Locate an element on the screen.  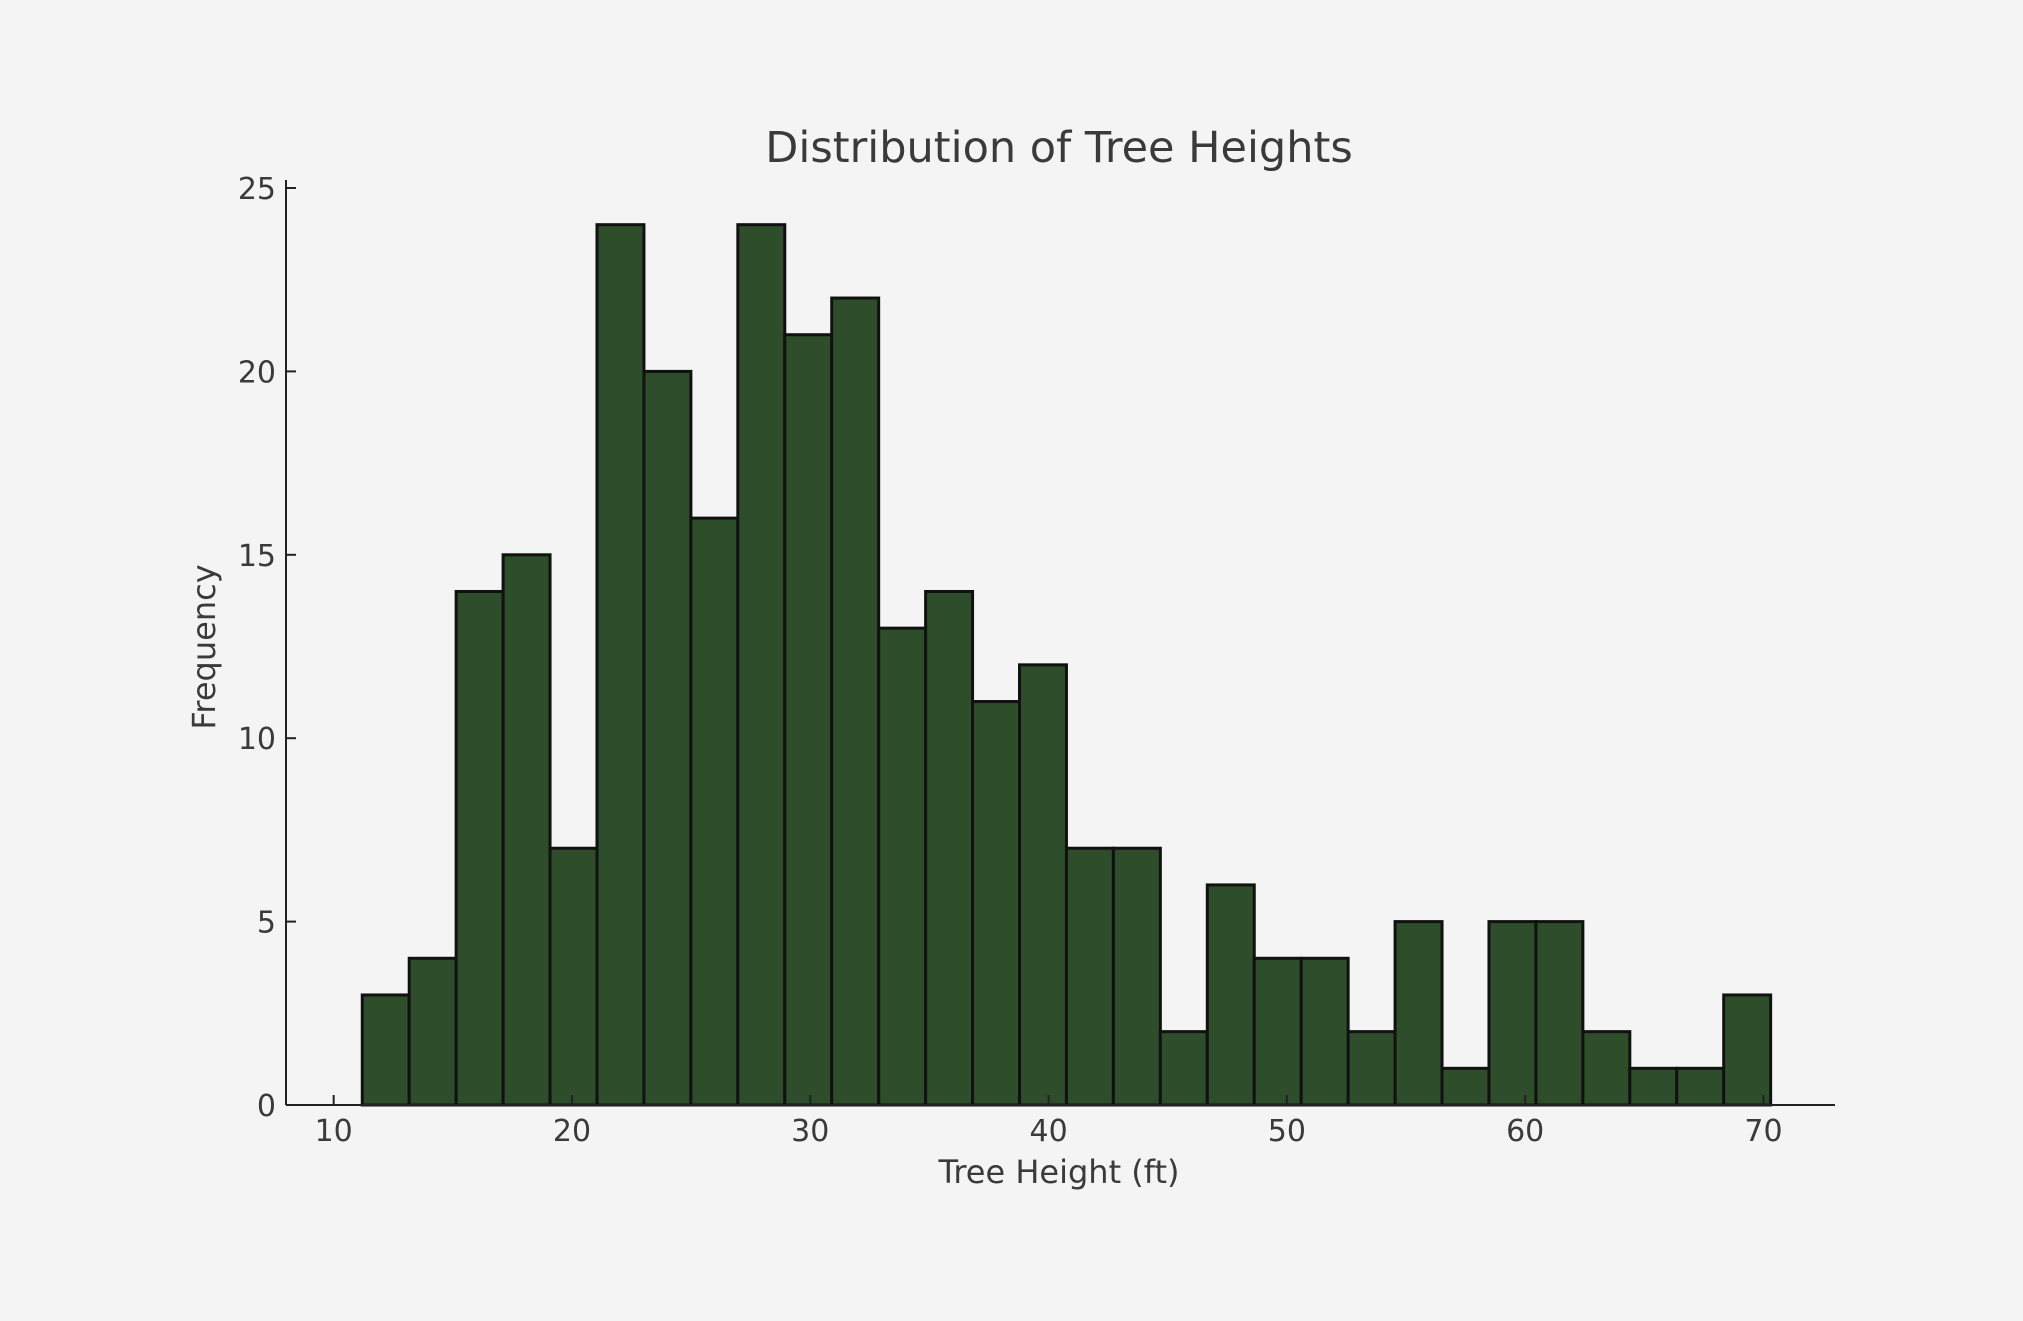
y-tick-label: 5 is located at coordinates (266, 923).